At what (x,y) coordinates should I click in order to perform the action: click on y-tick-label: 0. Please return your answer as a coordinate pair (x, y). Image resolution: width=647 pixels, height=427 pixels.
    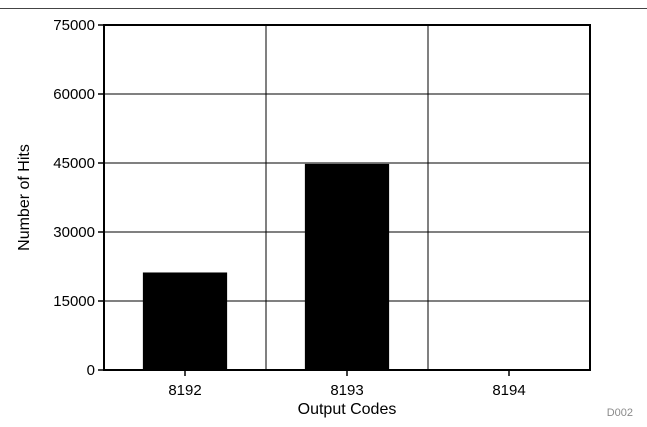
    Looking at the image, I should click on (91, 370).